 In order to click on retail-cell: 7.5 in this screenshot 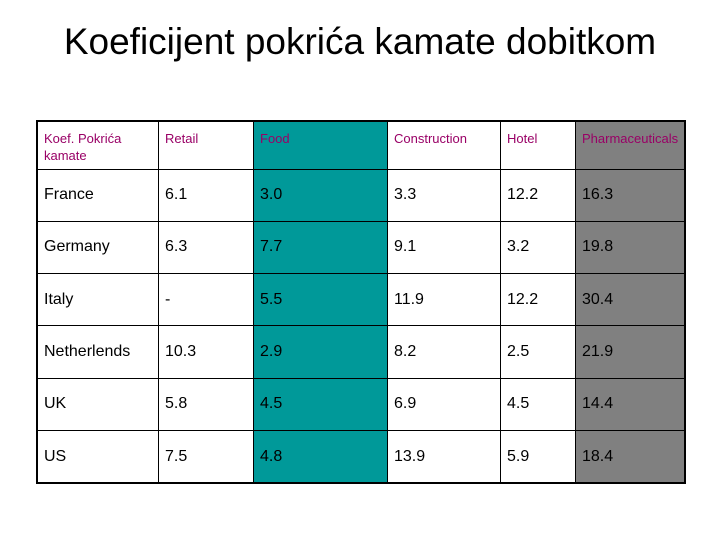, I will do `click(206, 457)`.